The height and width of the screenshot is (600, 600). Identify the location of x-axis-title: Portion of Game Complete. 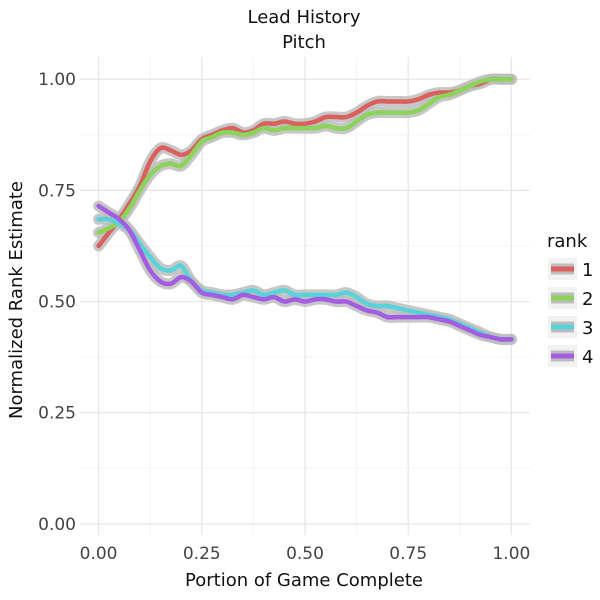
(304, 580).